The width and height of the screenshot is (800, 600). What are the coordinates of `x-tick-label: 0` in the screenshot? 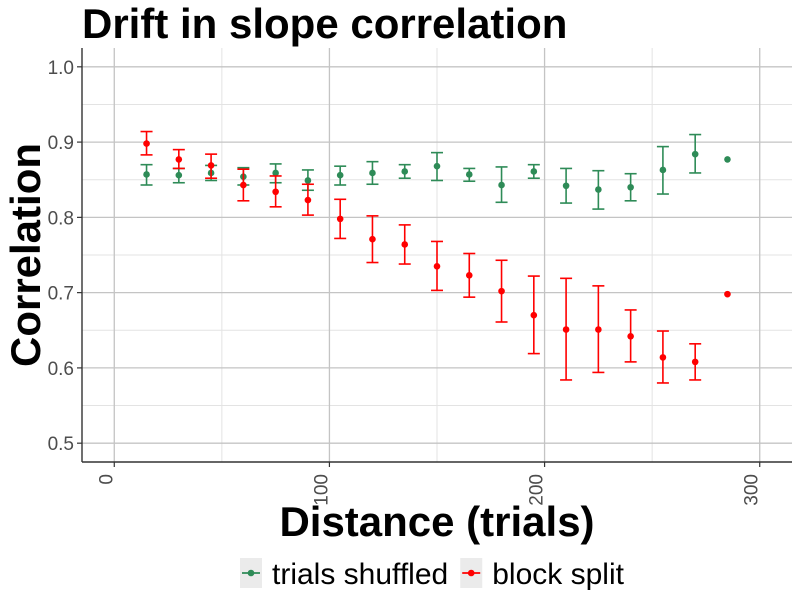 It's located at (106, 479).